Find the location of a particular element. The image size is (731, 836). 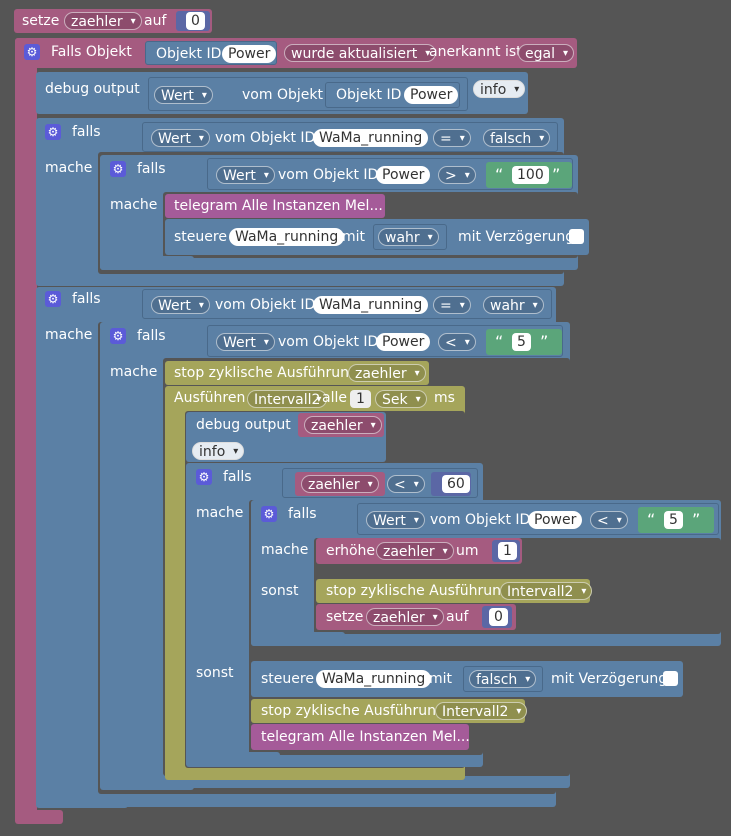

text-value: 100 is located at coordinates (530, 175).